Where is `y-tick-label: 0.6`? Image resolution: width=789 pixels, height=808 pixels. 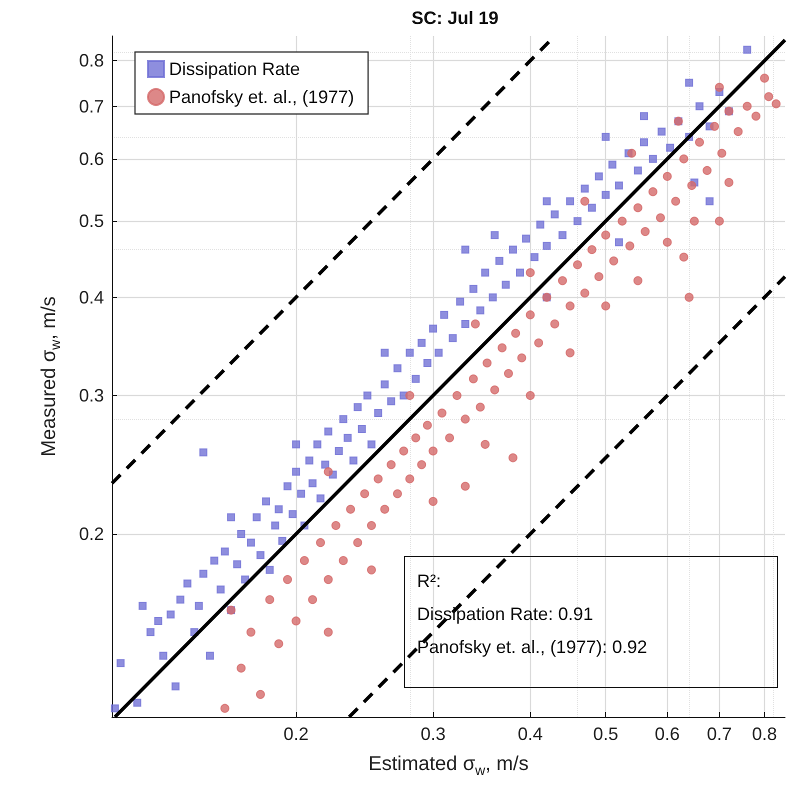
y-tick-label: 0.6 is located at coordinates (91, 158).